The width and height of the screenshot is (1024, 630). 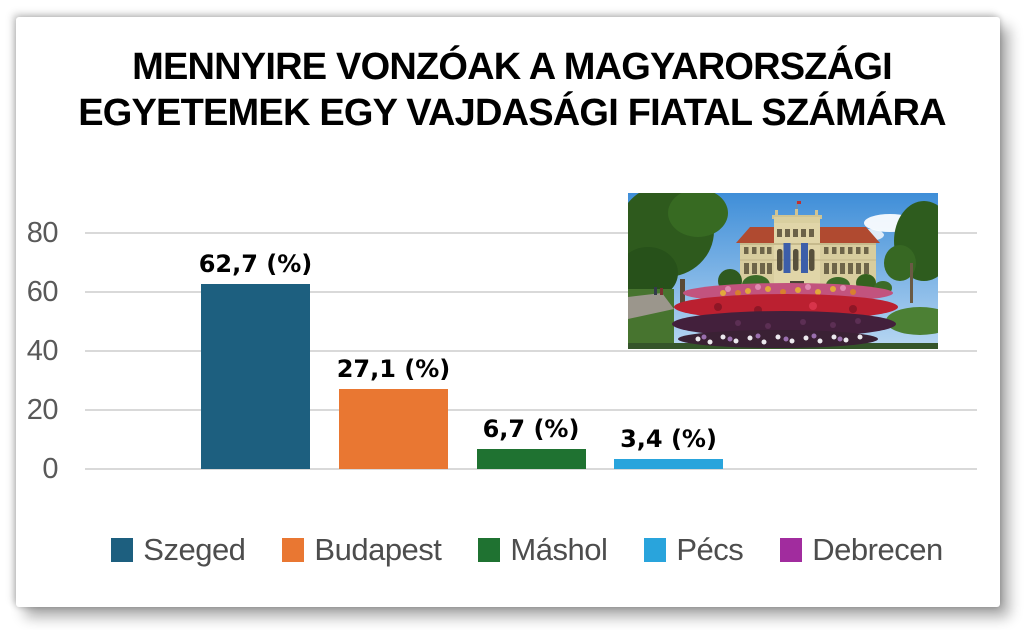 I want to click on bar-budapest, so click(x=393, y=429).